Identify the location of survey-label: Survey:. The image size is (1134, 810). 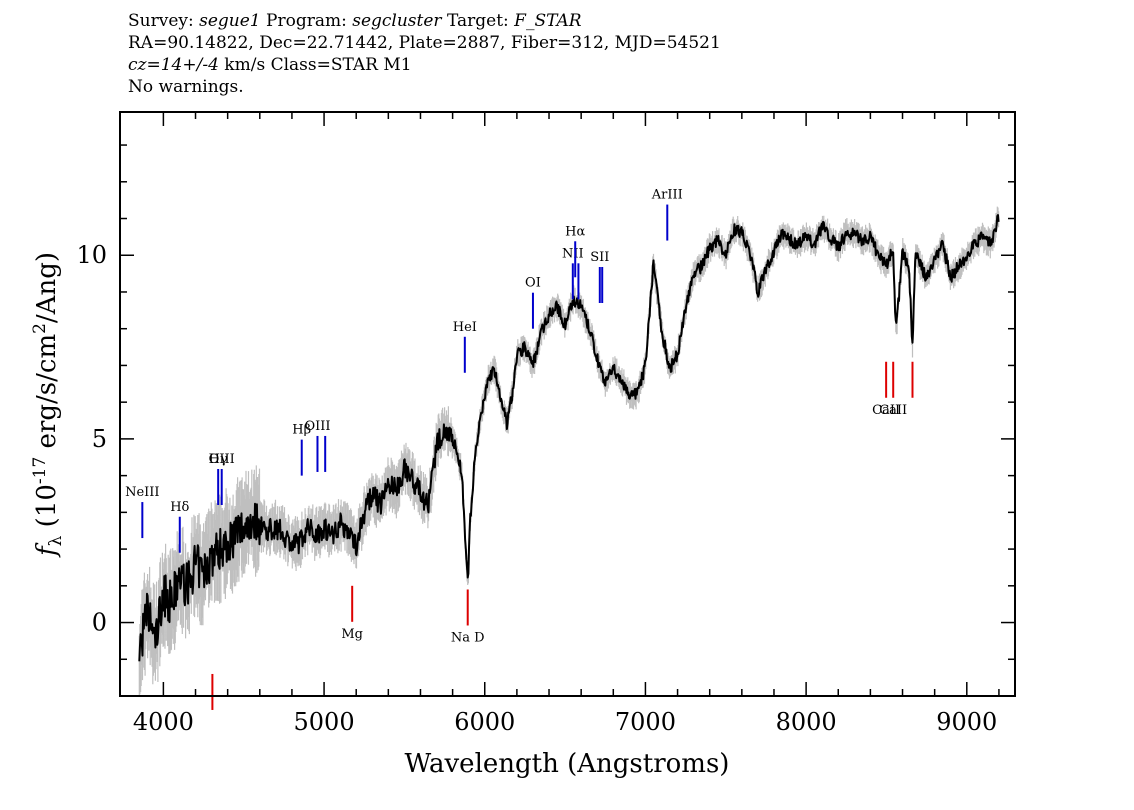
(161, 21).